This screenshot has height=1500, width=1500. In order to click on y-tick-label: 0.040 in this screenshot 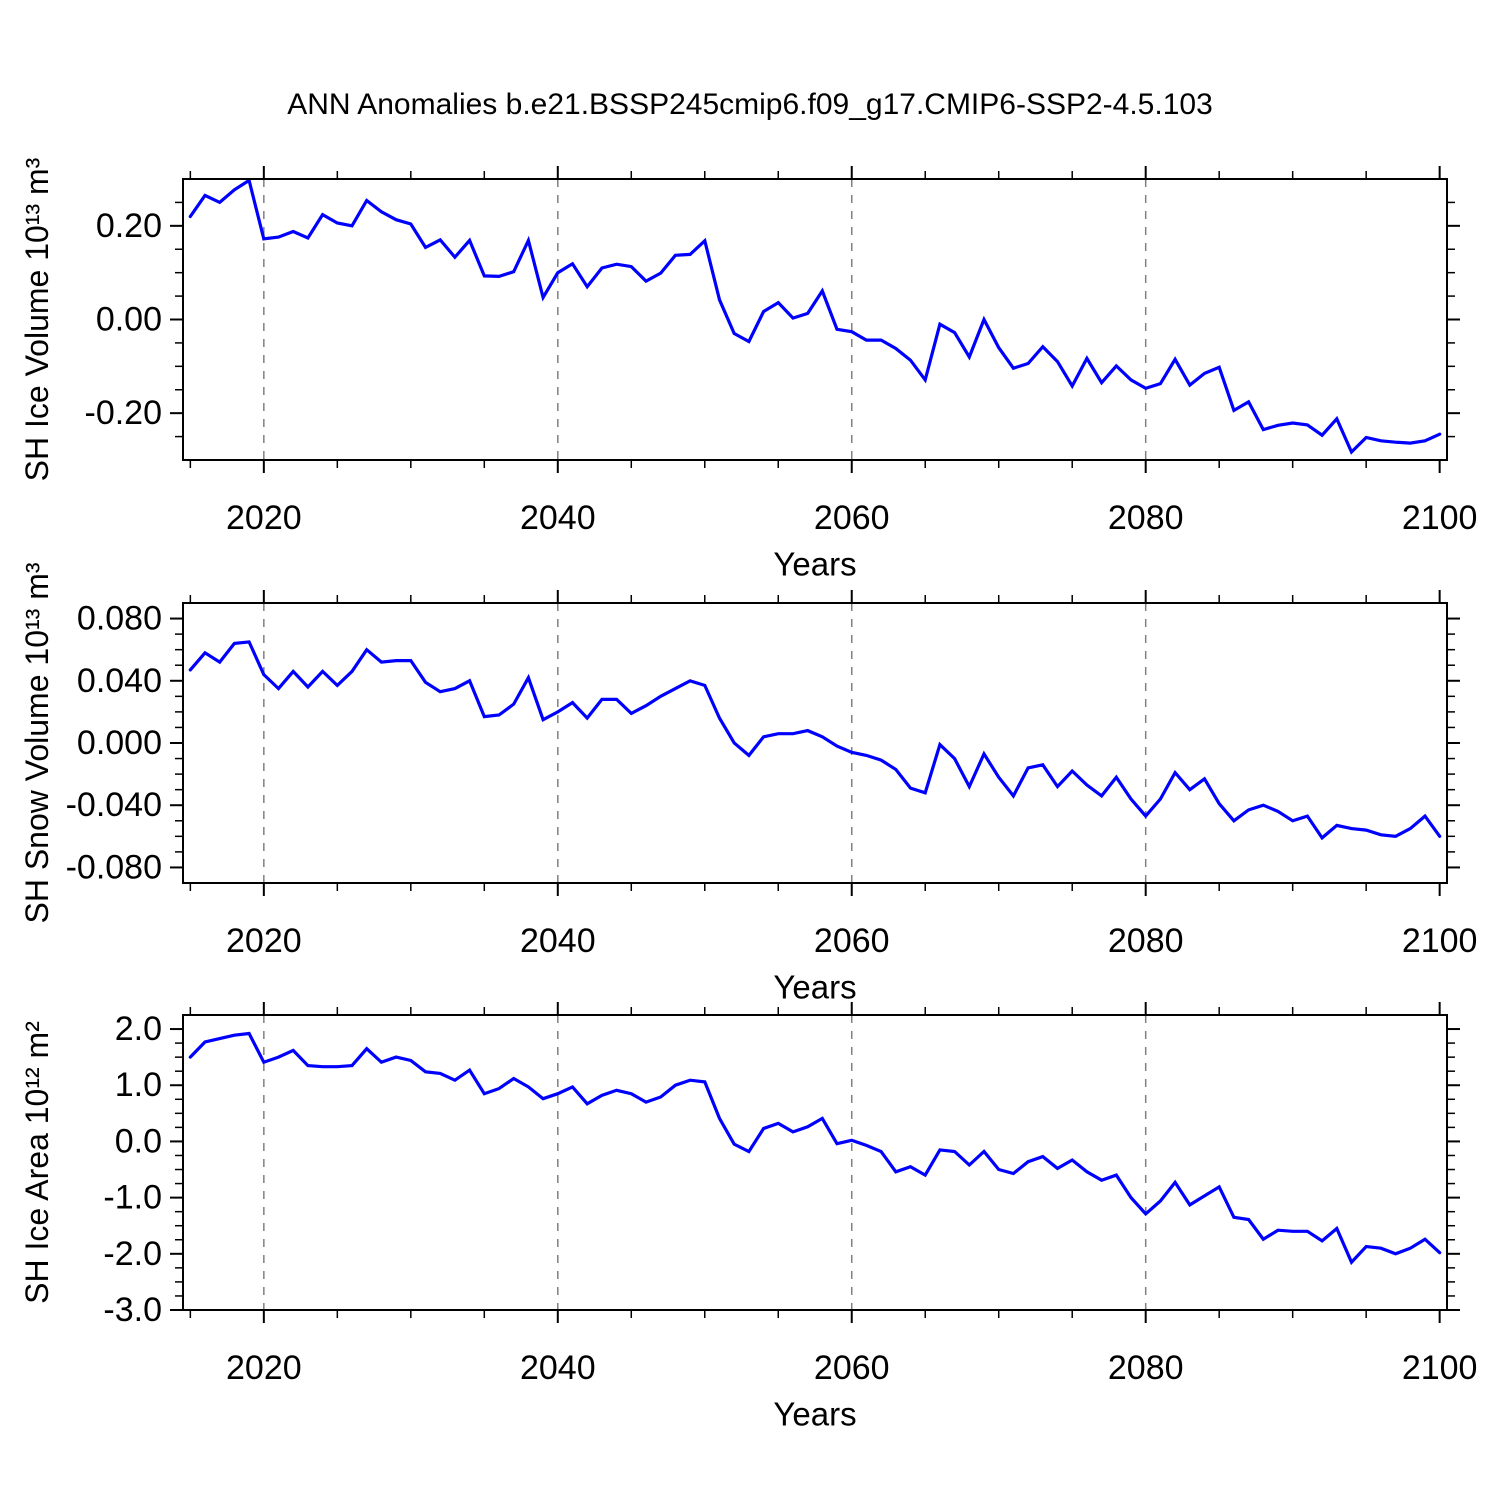, I will do `click(119, 681)`.